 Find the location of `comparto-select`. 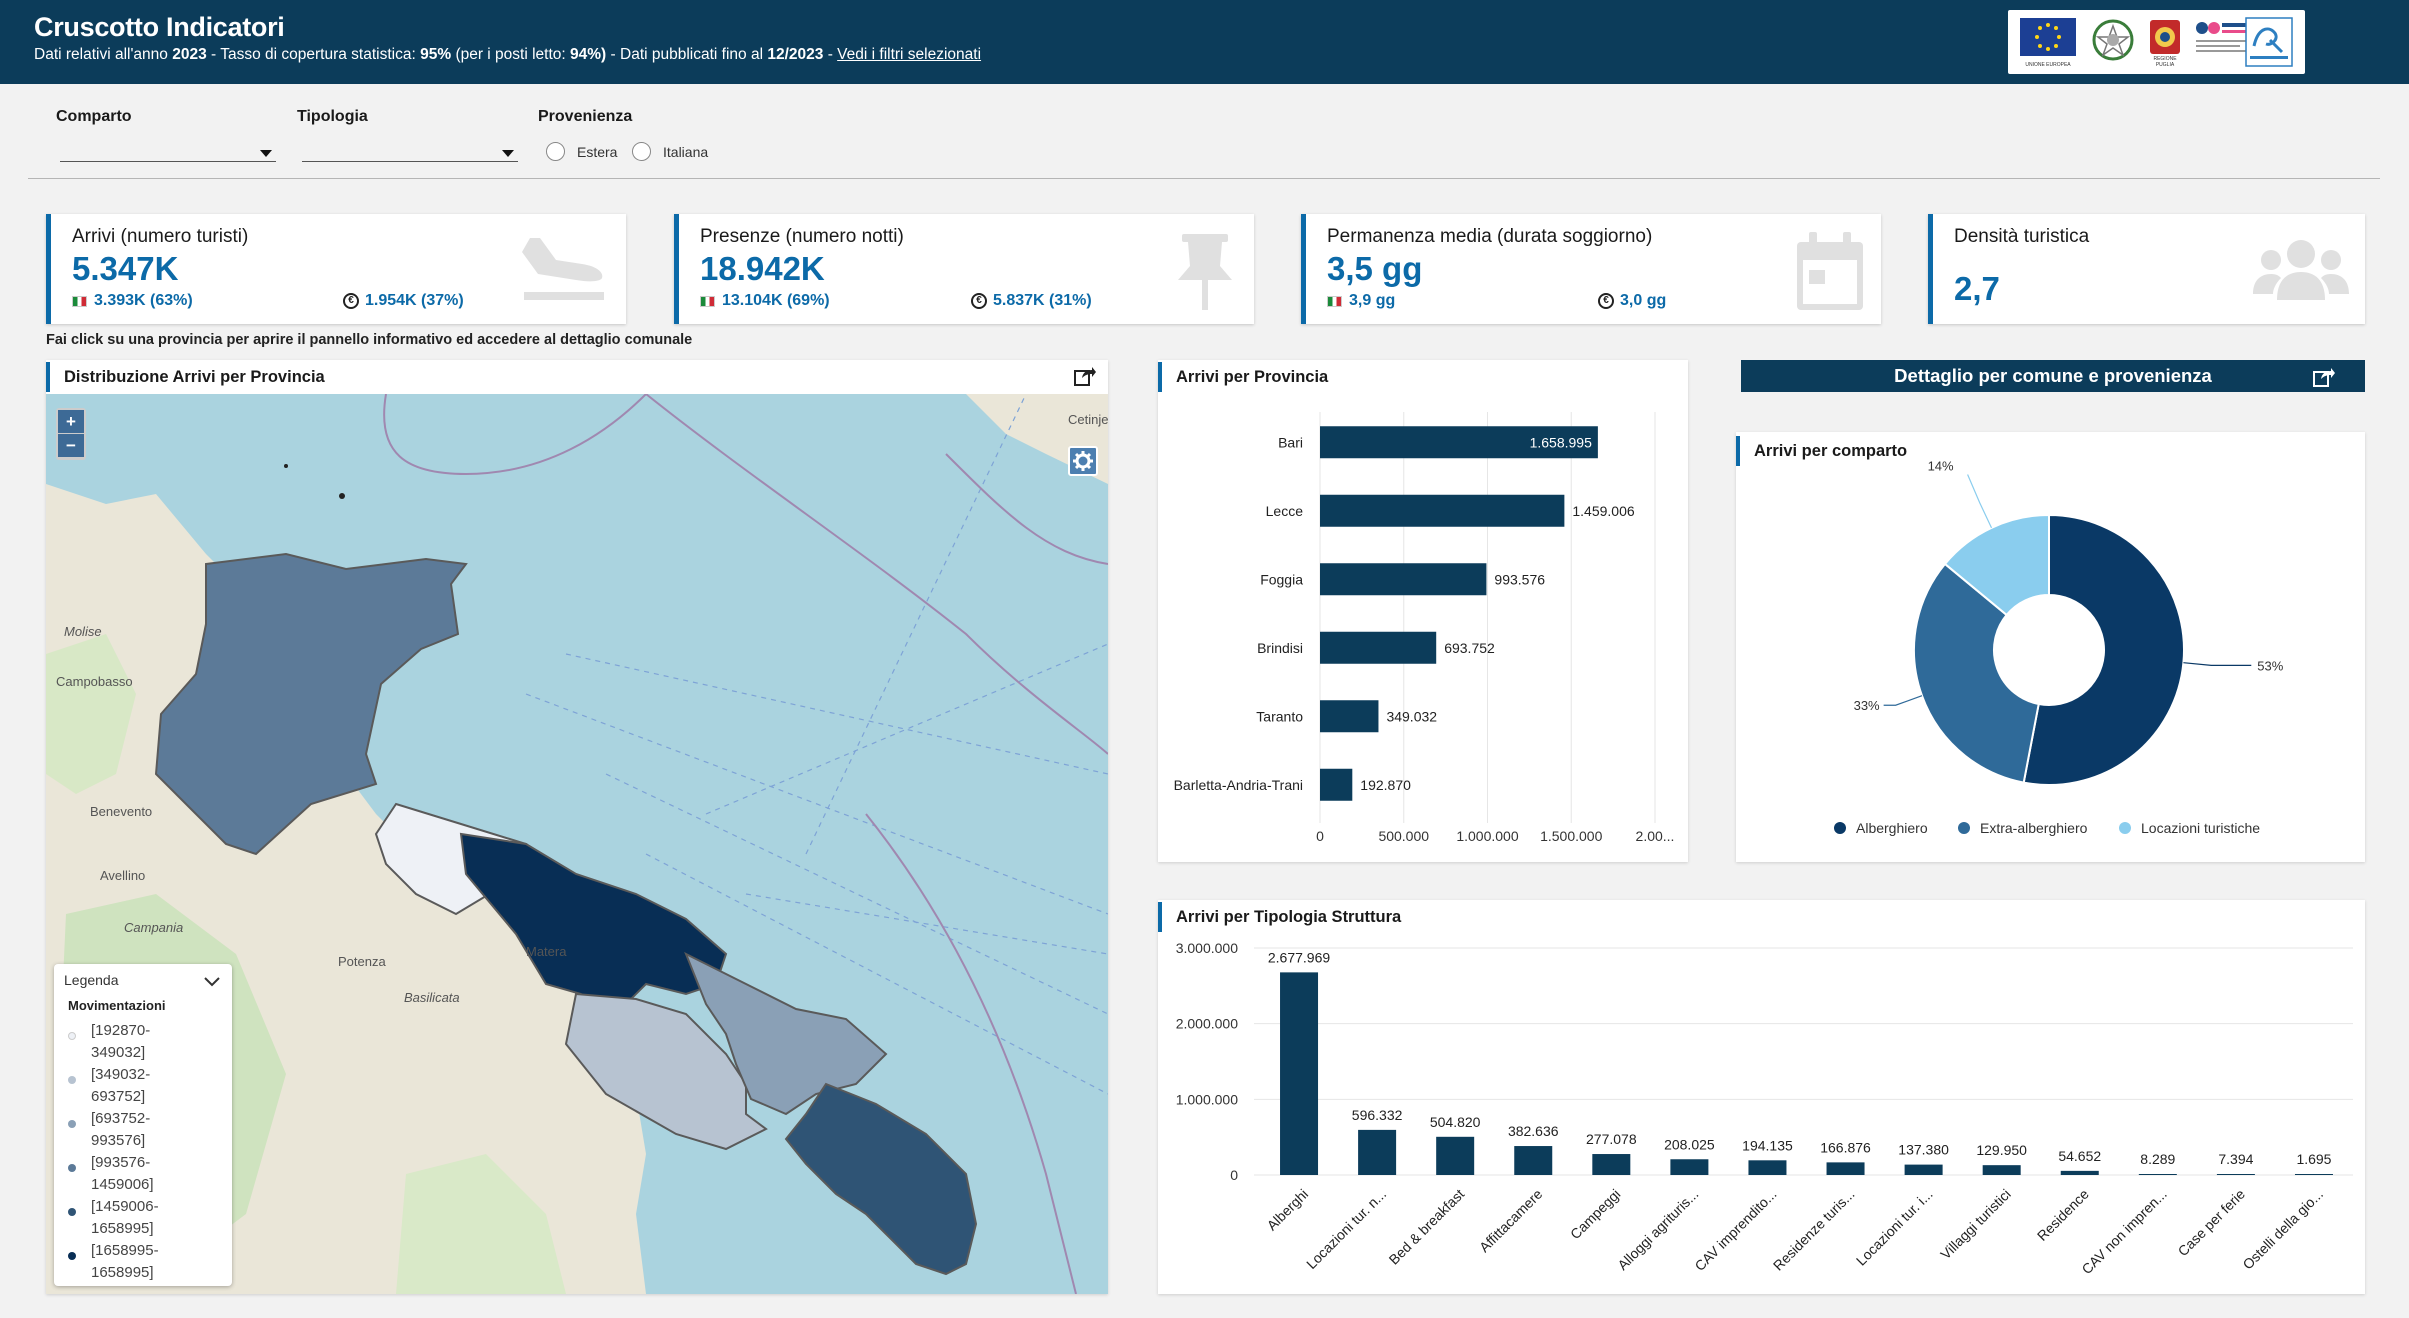

comparto-select is located at coordinates (168, 149).